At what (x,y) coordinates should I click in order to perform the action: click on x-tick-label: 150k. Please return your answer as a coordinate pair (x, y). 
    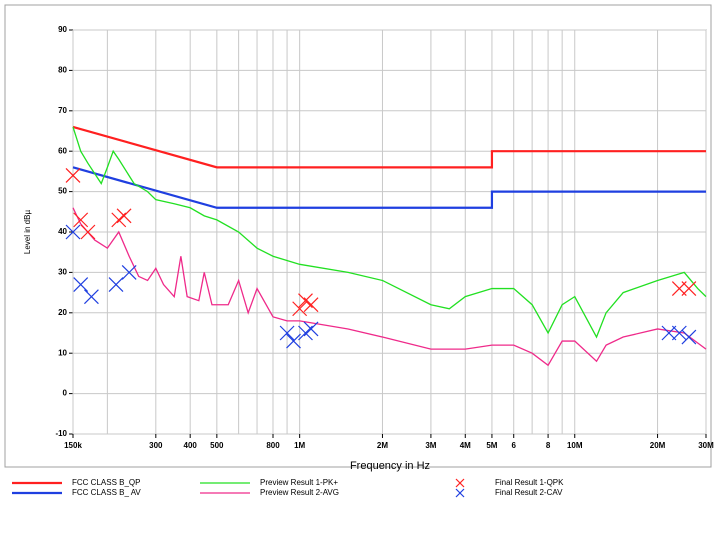
    Looking at the image, I should click on (73, 445).